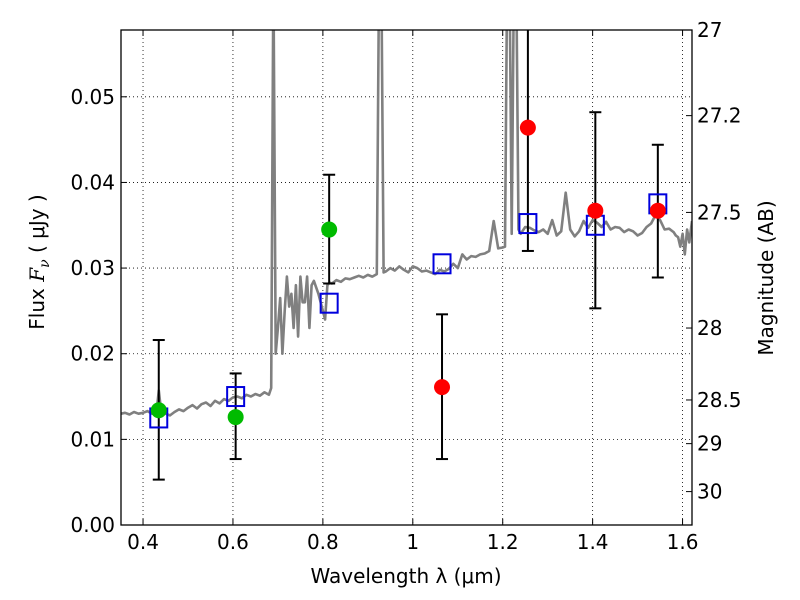 The height and width of the screenshot is (600, 800). Describe the element at coordinates (233, 542) in the screenshot. I see `x-tick-label: 0.6` at that location.